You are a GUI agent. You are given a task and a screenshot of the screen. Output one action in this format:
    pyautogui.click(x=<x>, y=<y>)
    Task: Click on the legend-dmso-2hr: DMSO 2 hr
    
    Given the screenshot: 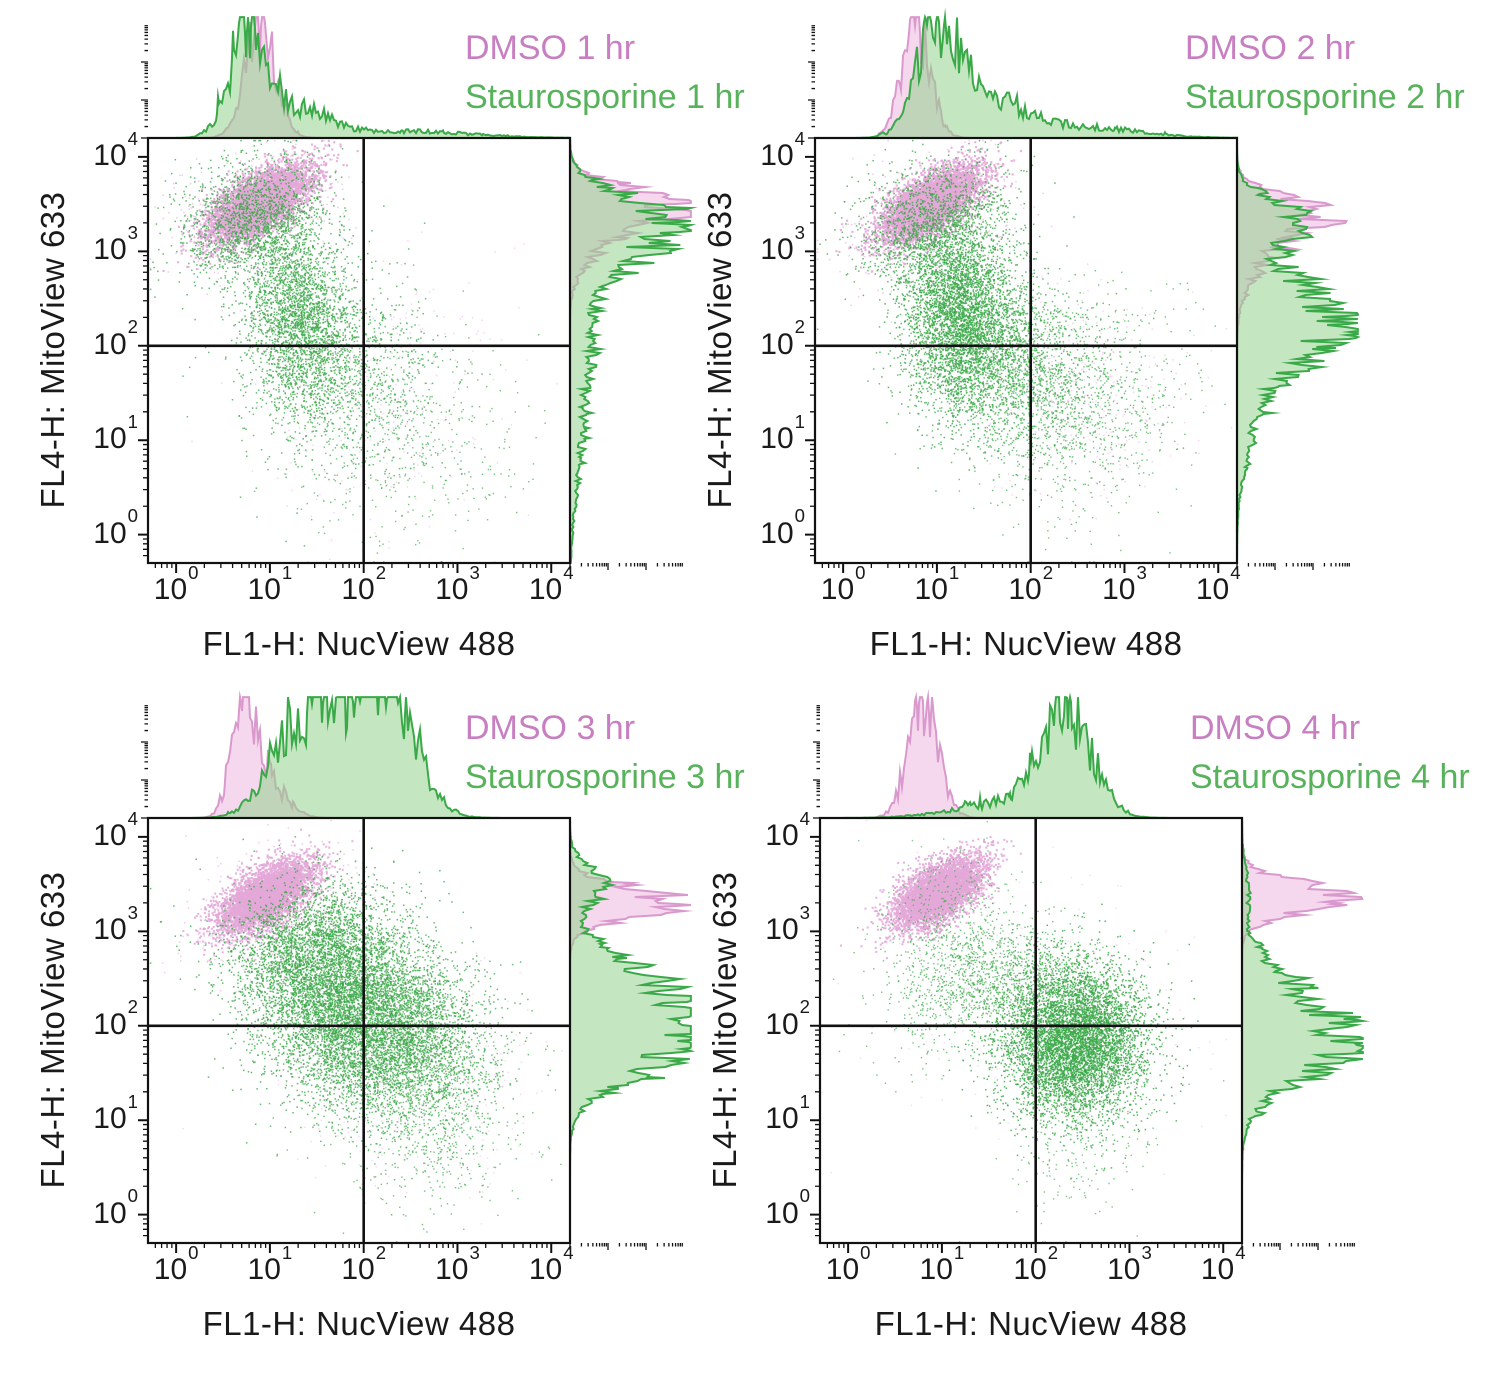 What is the action you would take?
    pyautogui.click(x=1270, y=48)
    